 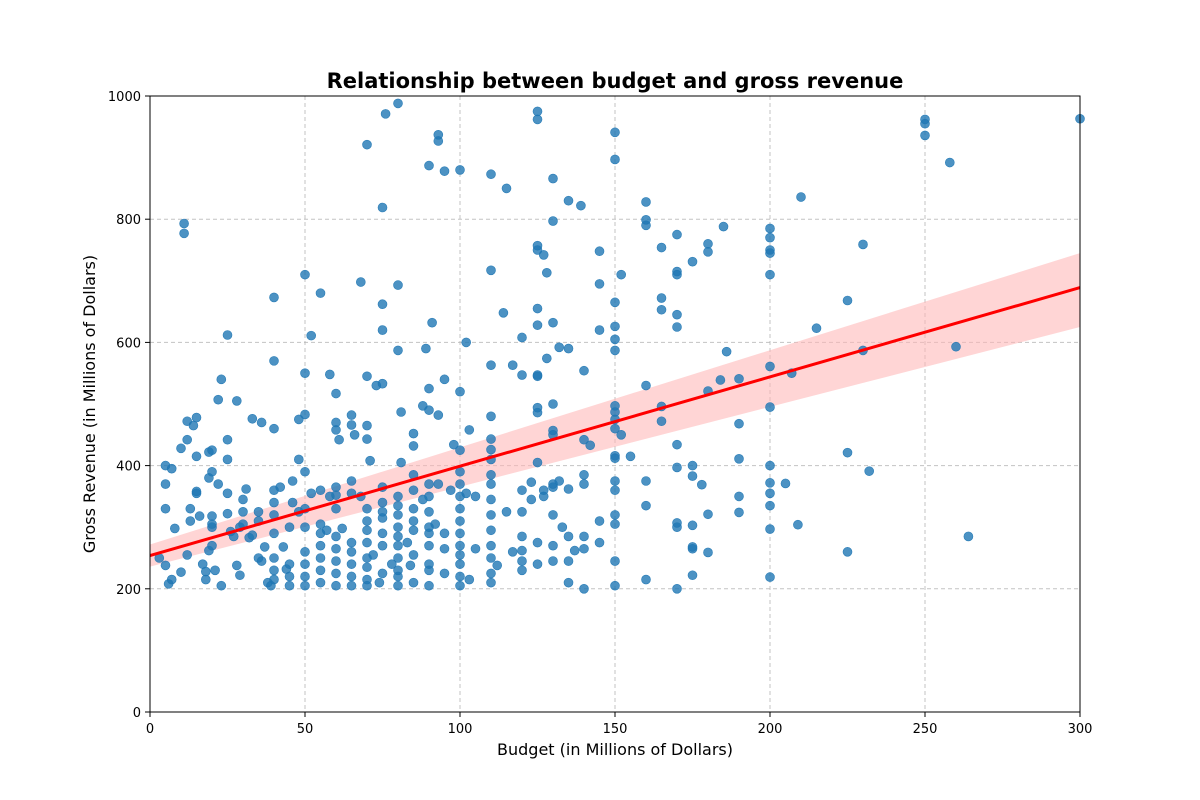 I want to click on x-tick-label: 100, so click(x=460, y=729).